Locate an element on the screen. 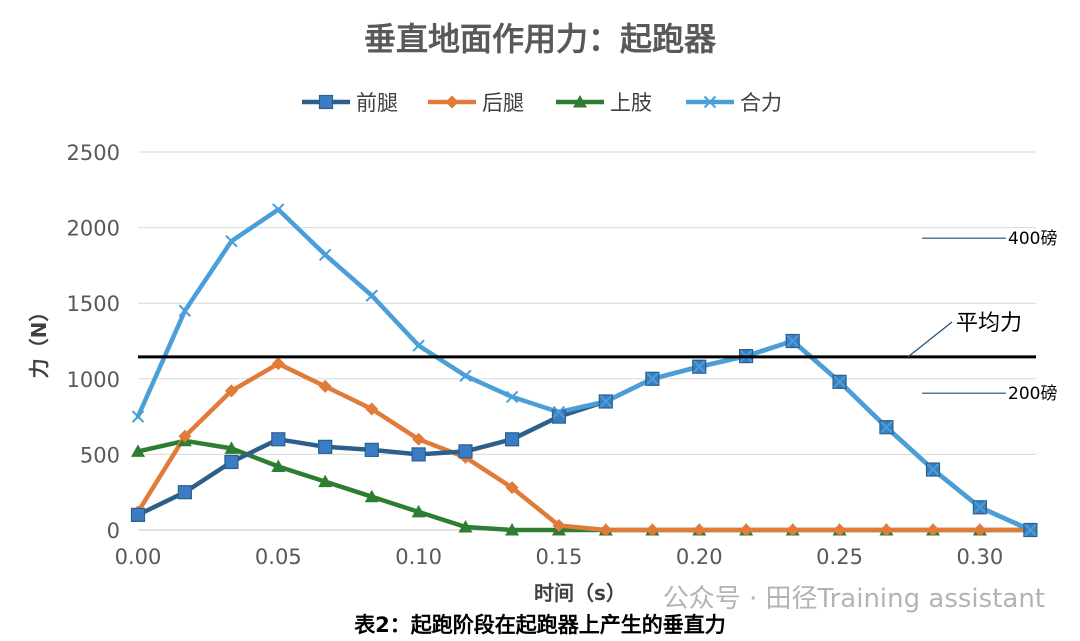 The image size is (1080, 641). annotation-label: 400磅 is located at coordinates (1032, 239).